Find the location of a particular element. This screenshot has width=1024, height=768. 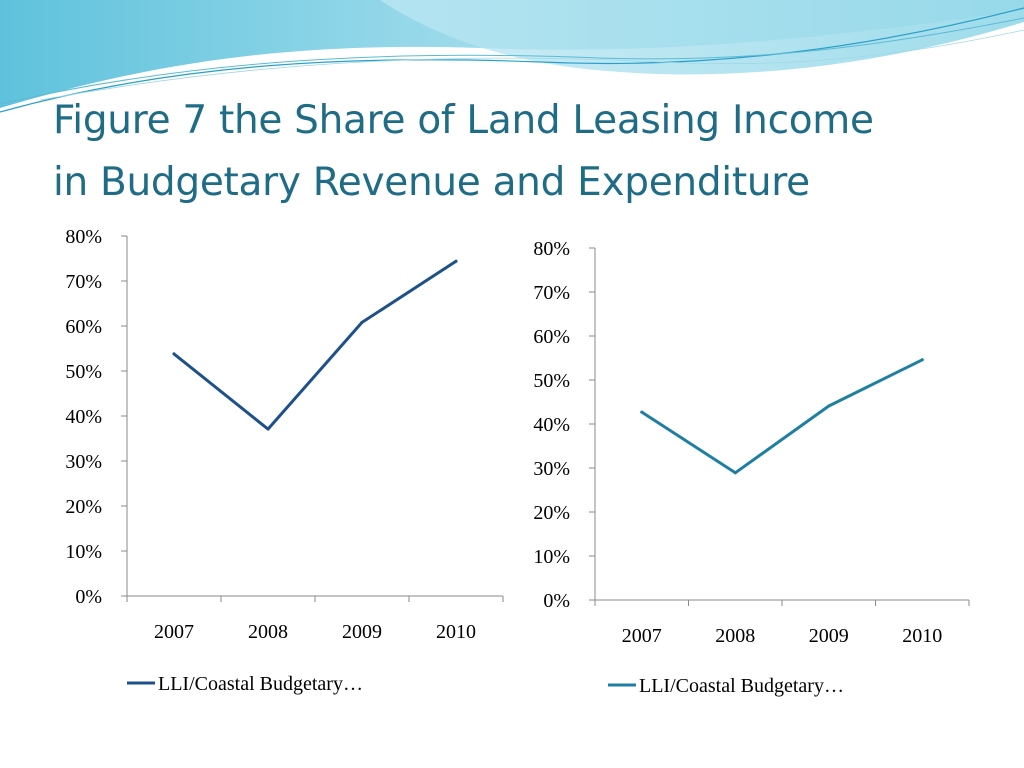

chart-1-y-tick-label: 60% is located at coordinates (83, 327).